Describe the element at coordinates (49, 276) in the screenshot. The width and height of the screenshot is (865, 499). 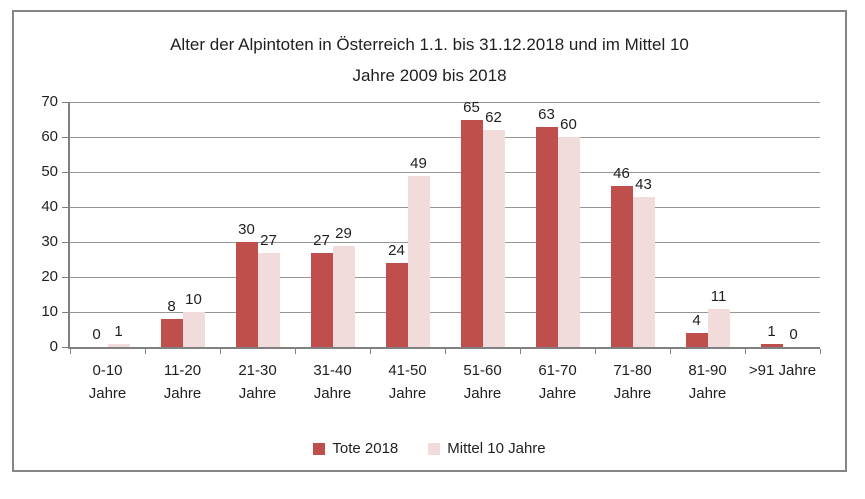
I see `y-axis-tick-label: 20` at that location.